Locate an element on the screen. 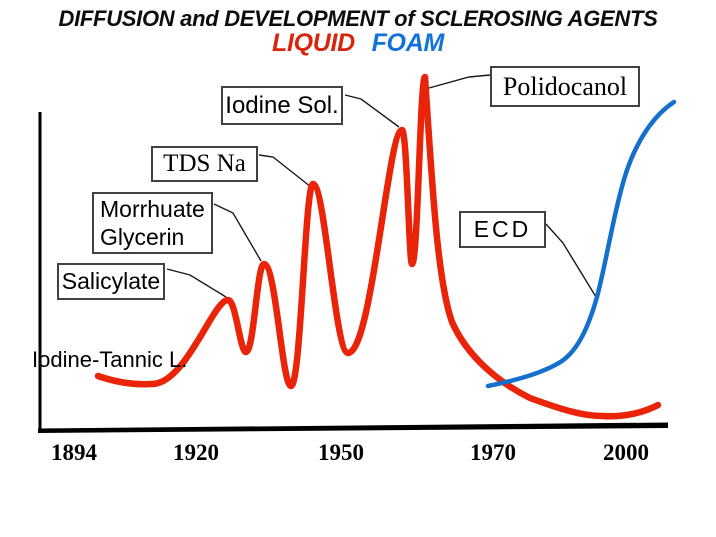 The image size is (716, 537). subtitle-foam: FOAM is located at coordinates (408, 43).